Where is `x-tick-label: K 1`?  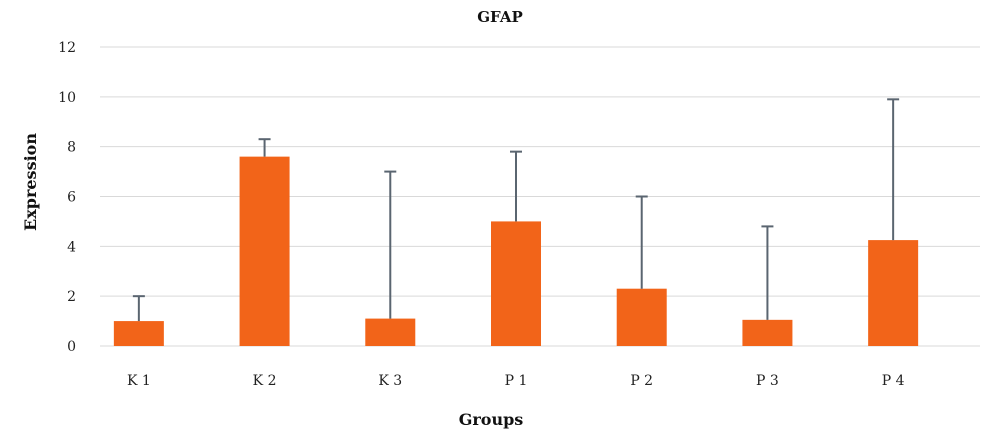 x-tick-label: K 1 is located at coordinates (139, 381).